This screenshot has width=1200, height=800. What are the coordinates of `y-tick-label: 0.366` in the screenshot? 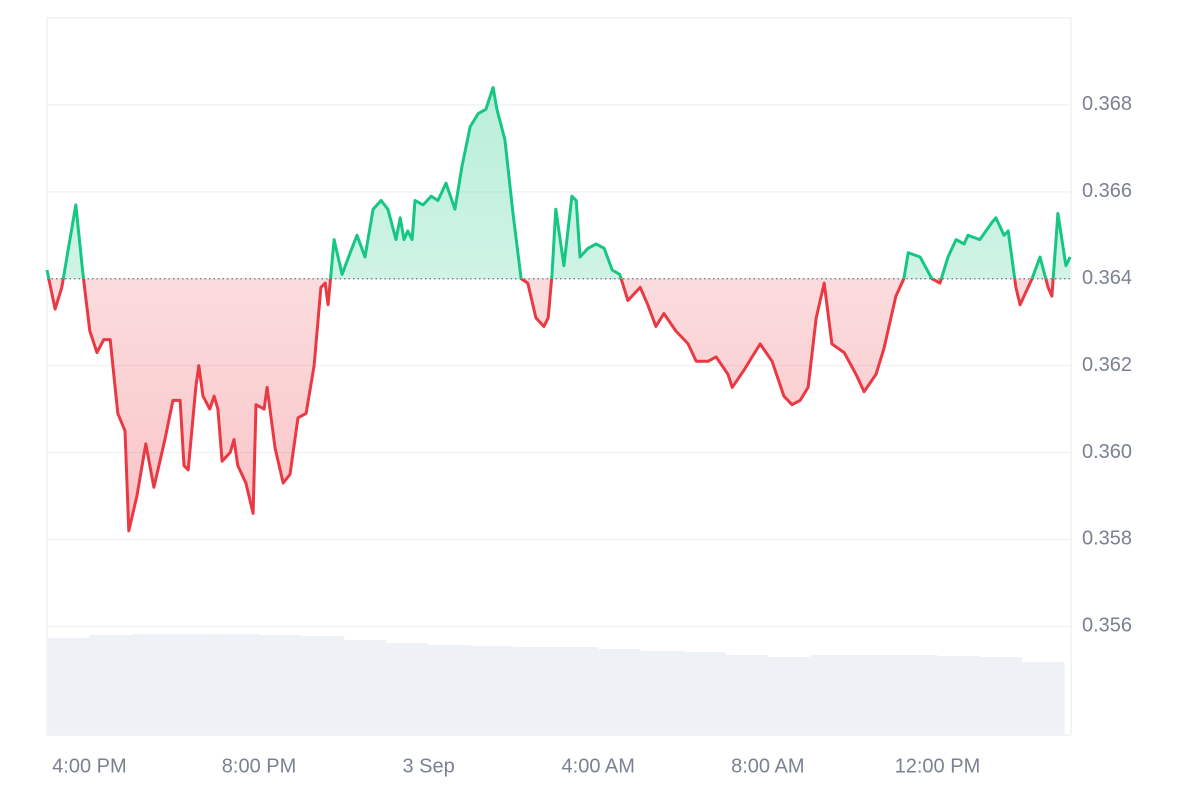 It's located at (1107, 191).